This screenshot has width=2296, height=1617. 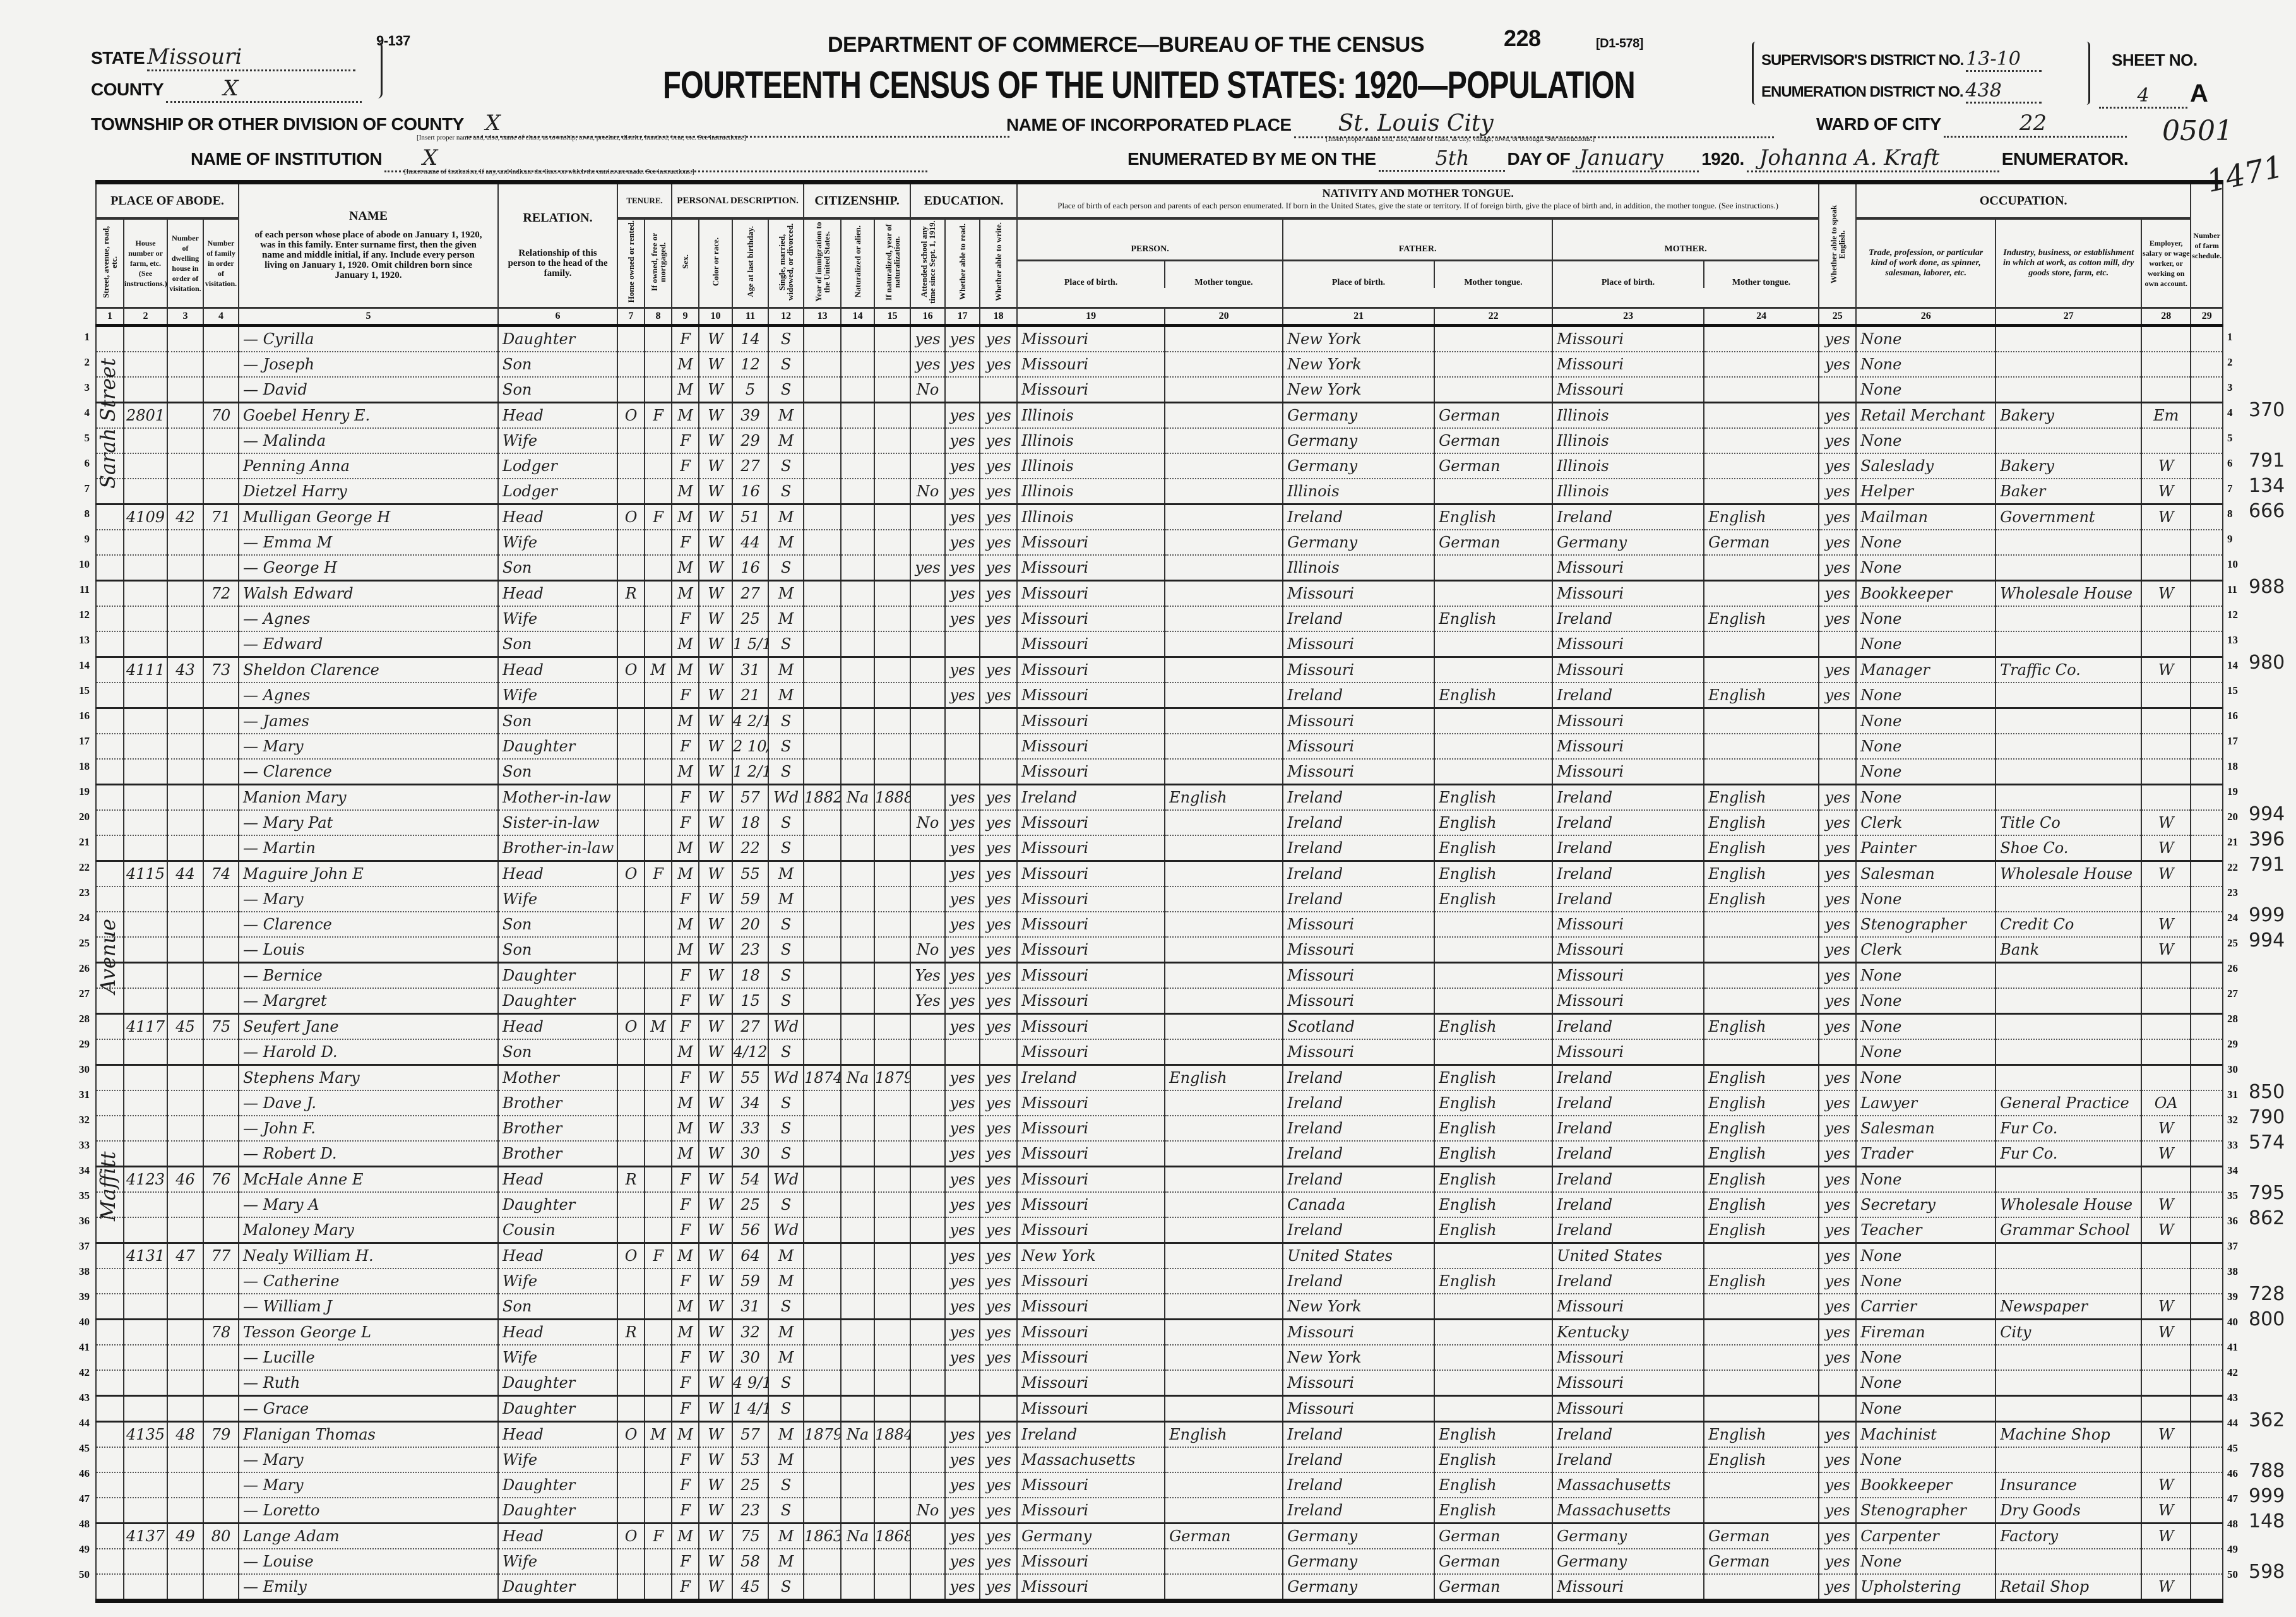 What do you see at coordinates (2207, 390) in the screenshot?
I see `farm-schedule-cell` at bounding box center [2207, 390].